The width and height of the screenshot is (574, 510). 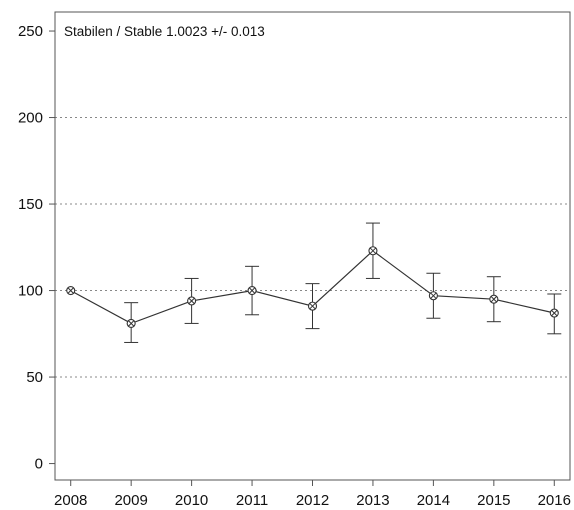 I want to click on x-tick-label: 2012, so click(x=312, y=500).